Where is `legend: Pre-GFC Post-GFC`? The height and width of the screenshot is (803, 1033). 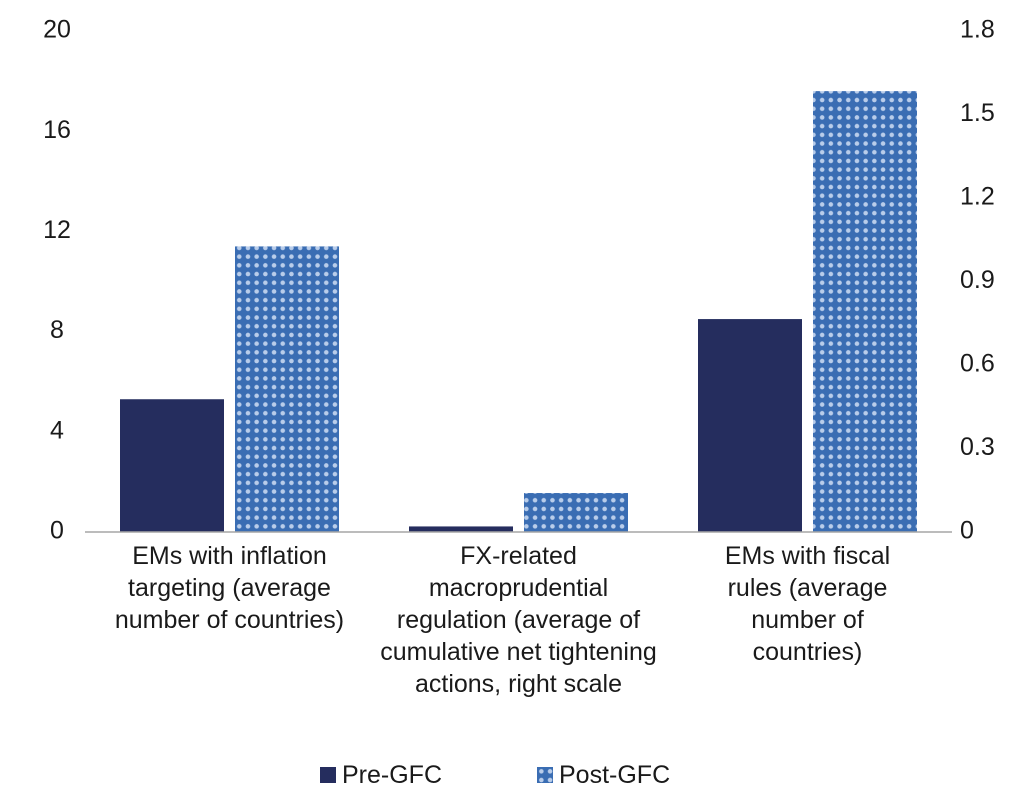 legend: Pre-GFC Post-GFC is located at coordinates (542, 775).